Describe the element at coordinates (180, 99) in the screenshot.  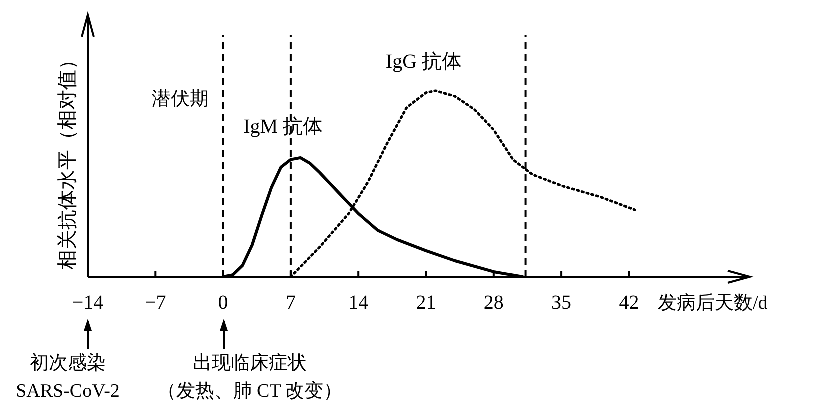
I see `annotation: 潜伏期` at that location.